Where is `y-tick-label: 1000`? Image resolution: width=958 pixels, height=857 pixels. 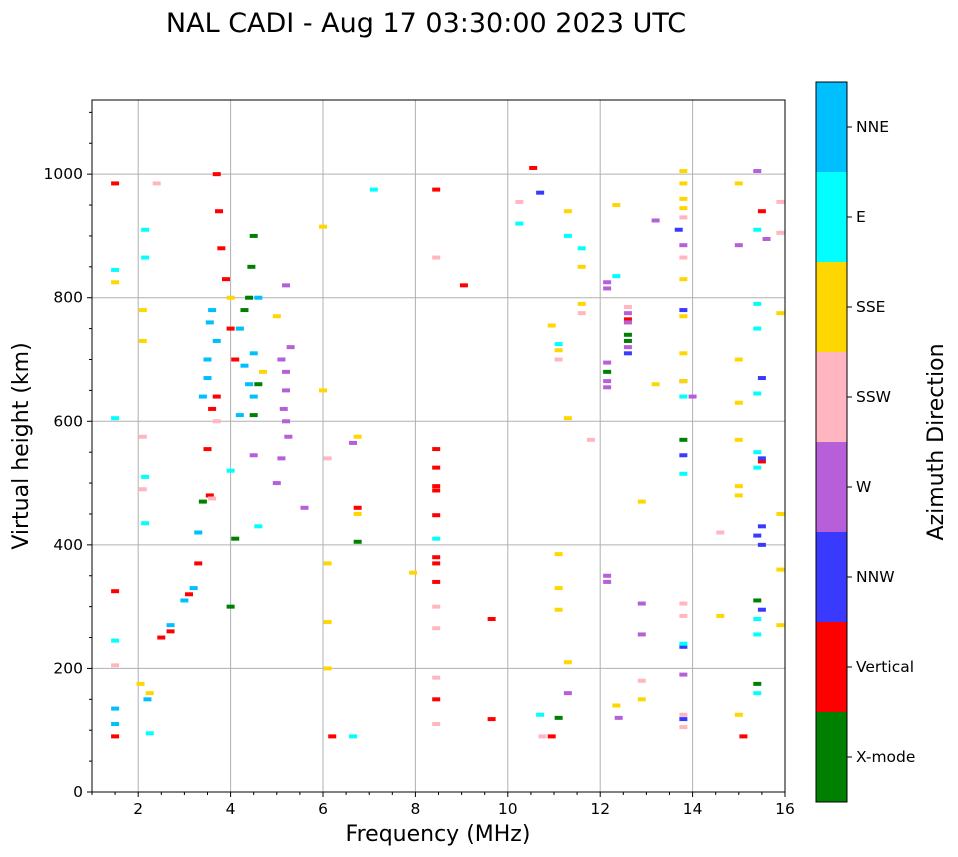 y-tick-label: 1000 is located at coordinates (63, 174).